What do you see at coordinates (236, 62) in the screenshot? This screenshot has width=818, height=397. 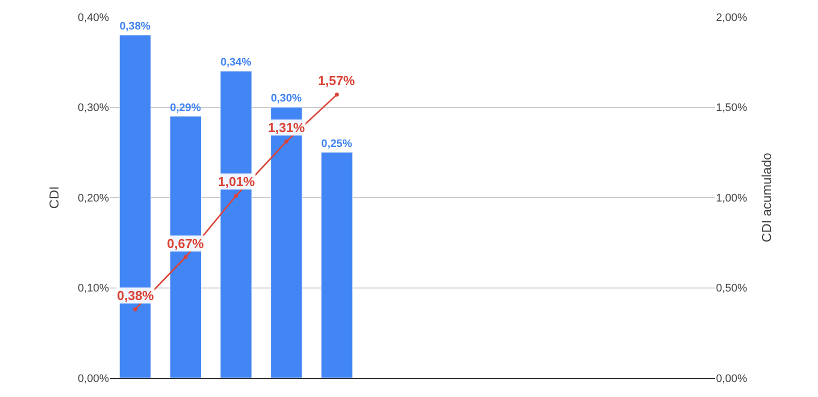 I see `data-label: 0,34%` at bounding box center [236, 62].